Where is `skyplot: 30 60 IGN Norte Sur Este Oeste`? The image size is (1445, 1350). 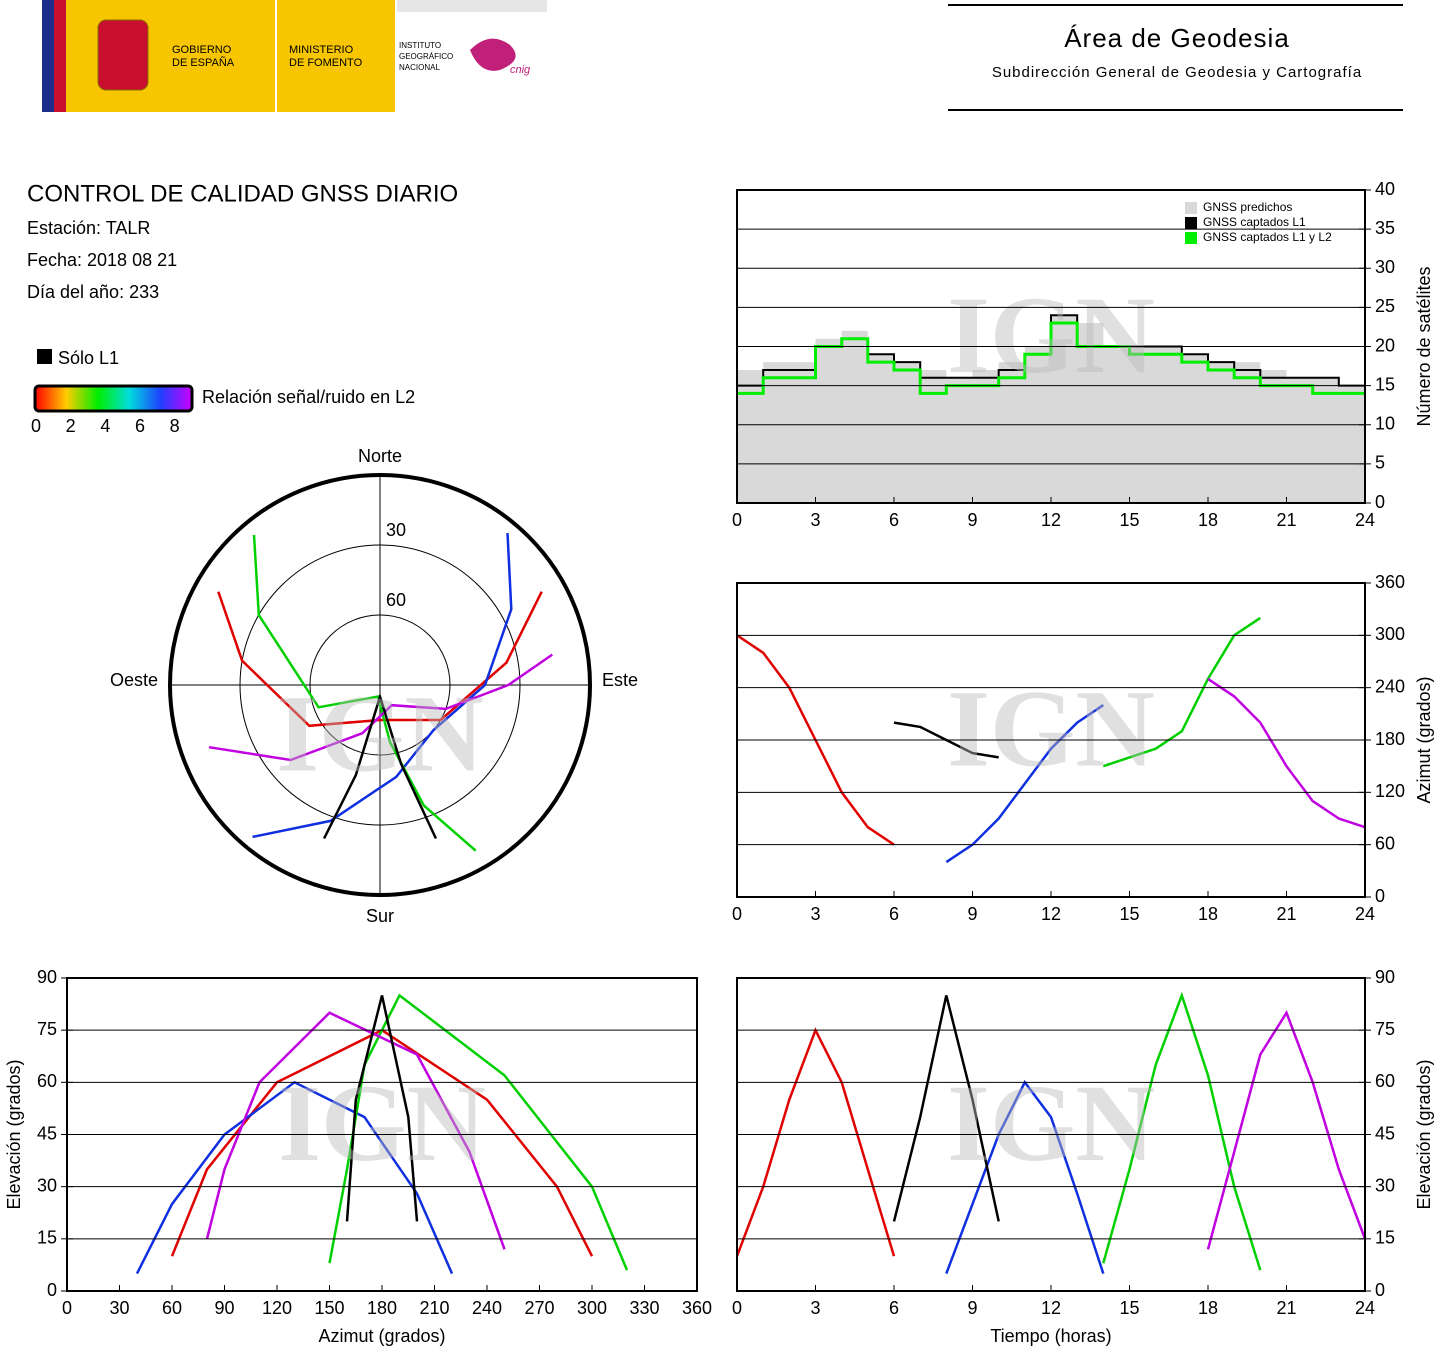 skyplot: 30 60 IGN Norte Sur Este Oeste is located at coordinates (374, 686).